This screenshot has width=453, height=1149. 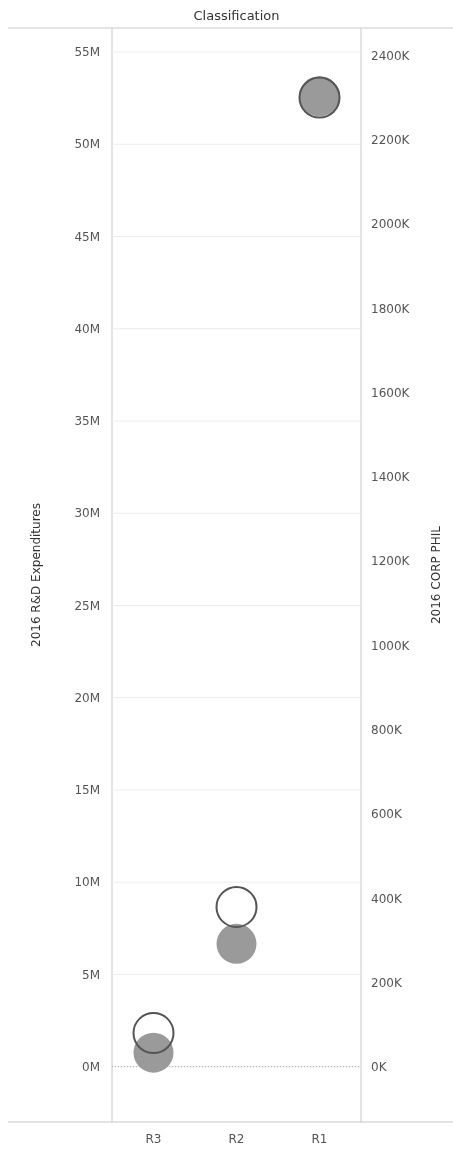 What do you see at coordinates (319, 1139) in the screenshot?
I see `x-tick-label: R1` at bounding box center [319, 1139].